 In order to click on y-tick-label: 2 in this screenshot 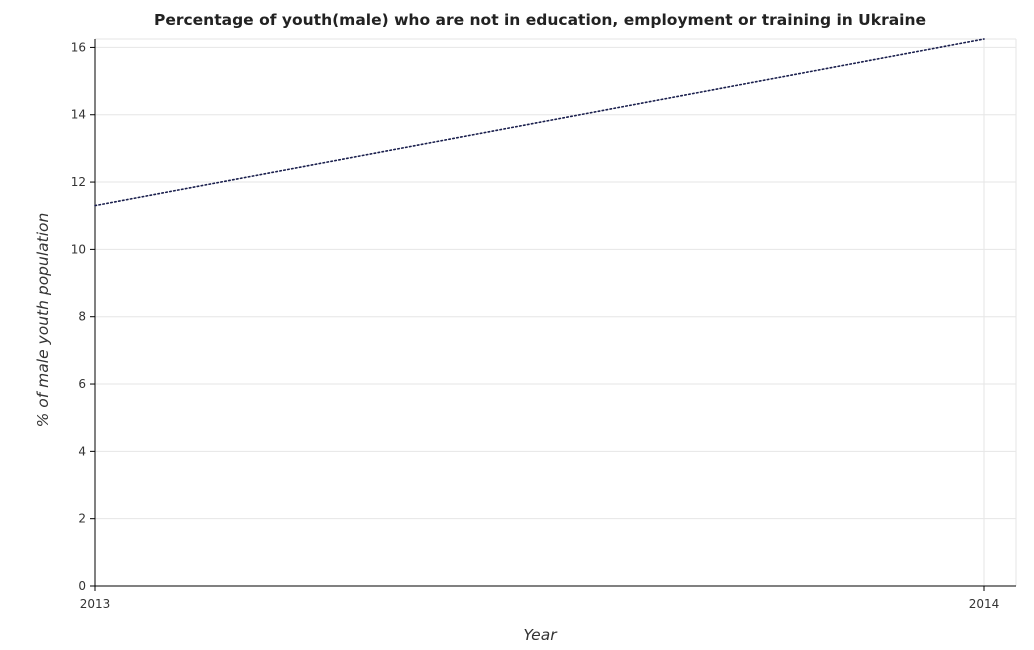, I will do `click(82, 519)`.